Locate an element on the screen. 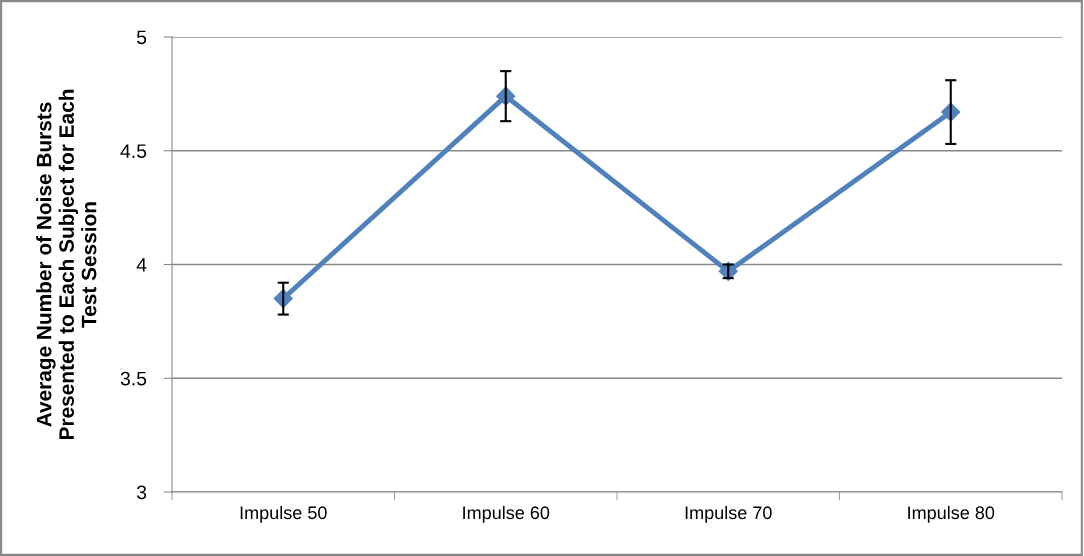  x-tick-label: Impulse 80 is located at coordinates (951, 514).